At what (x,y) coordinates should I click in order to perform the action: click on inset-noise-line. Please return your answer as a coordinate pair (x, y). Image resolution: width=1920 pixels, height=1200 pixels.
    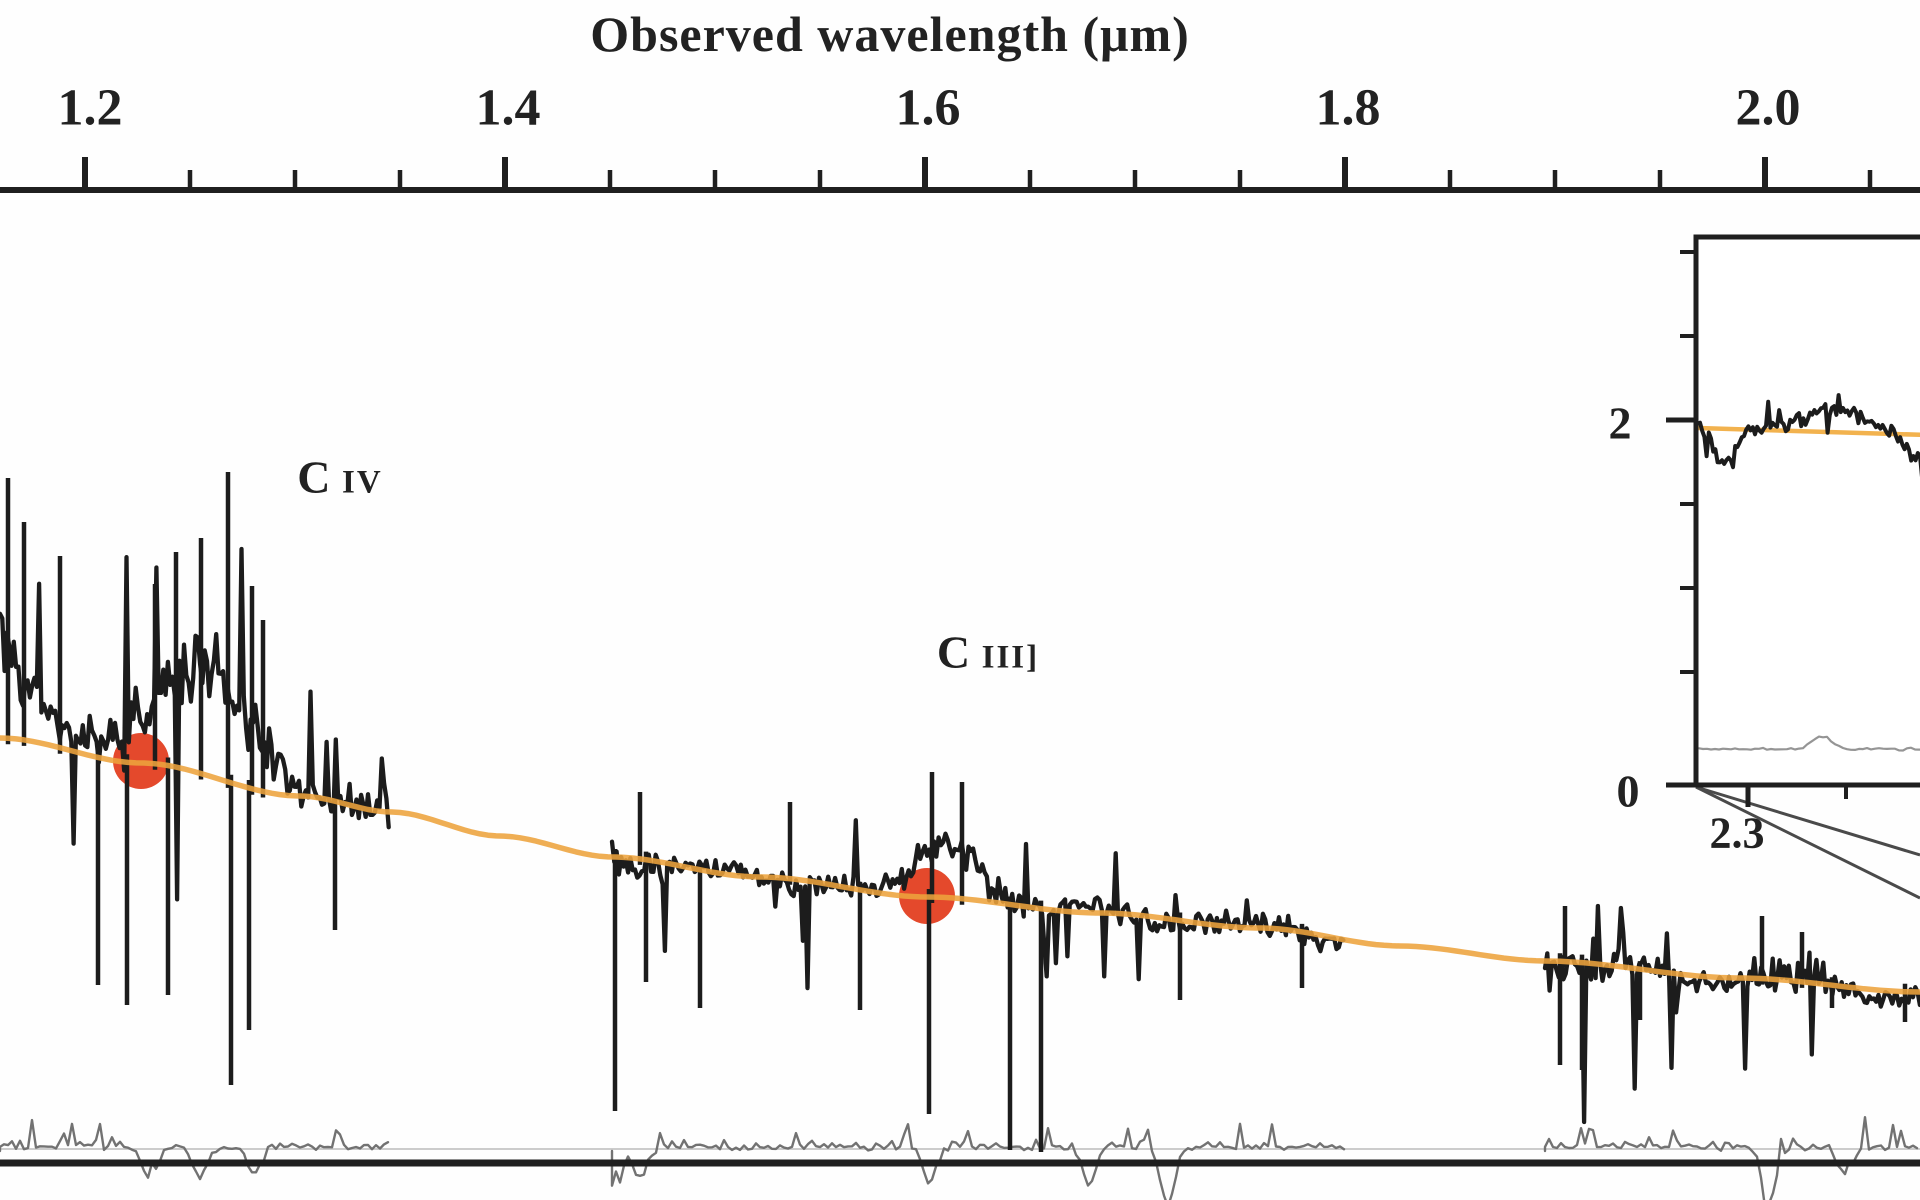
    Looking at the image, I should click on (1808, 743).